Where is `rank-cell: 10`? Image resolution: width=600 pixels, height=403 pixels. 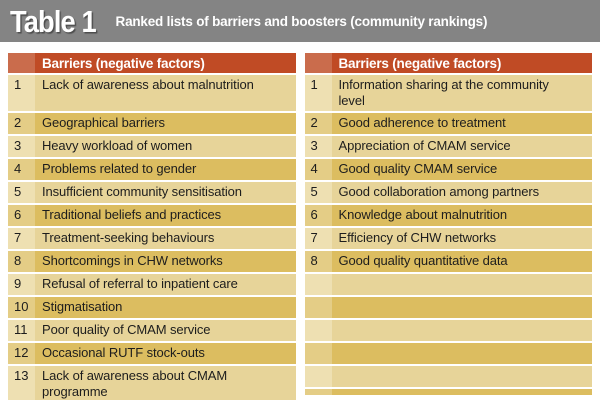 rank-cell: 10 is located at coordinates (21, 307).